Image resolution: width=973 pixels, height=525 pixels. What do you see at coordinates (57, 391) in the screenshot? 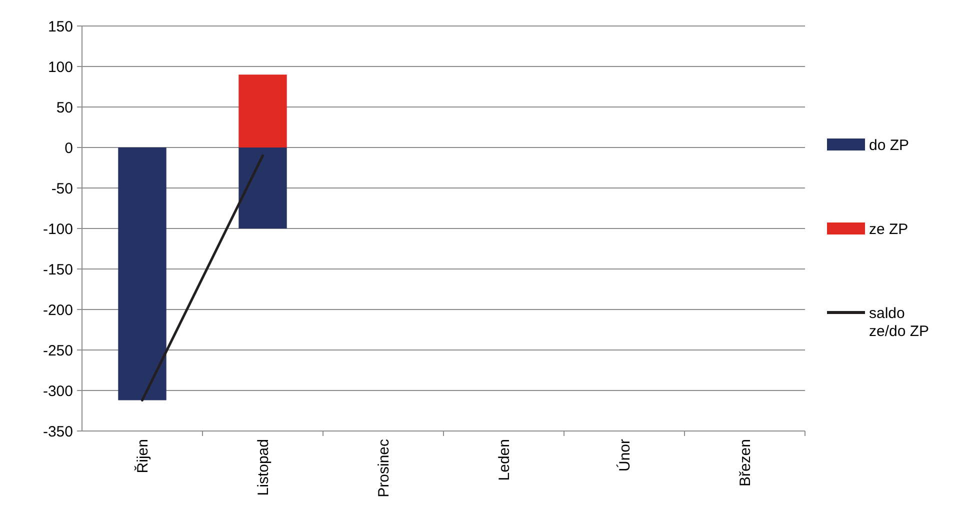
I see `y-tick-label: -300` at bounding box center [57, 391].